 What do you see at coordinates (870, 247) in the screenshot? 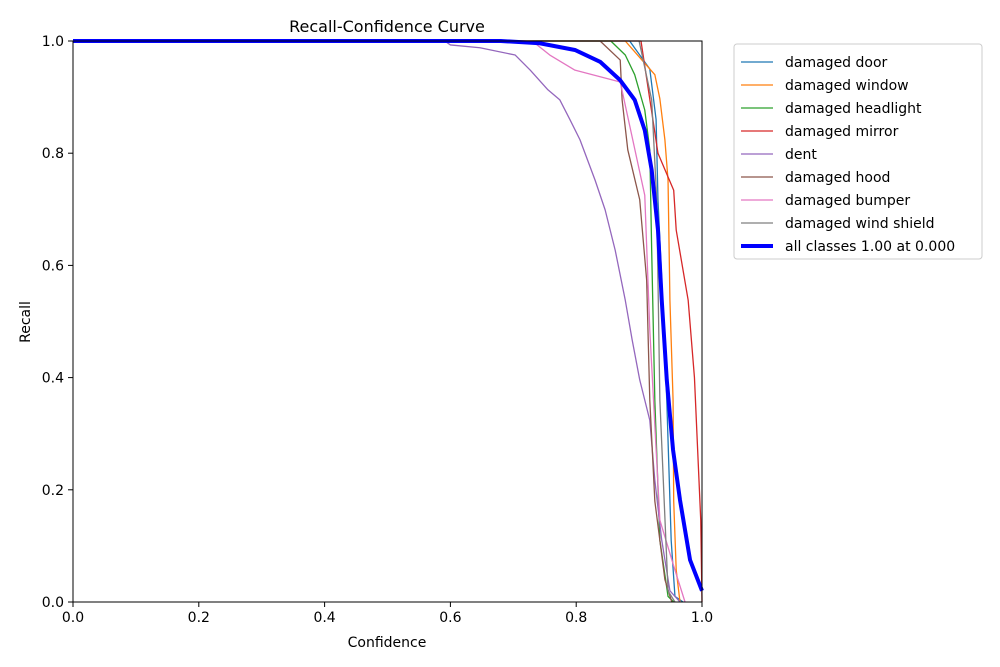
I see `legend-label-8: all classes 1.00 at 0.000` at bounding box center [870, 247].